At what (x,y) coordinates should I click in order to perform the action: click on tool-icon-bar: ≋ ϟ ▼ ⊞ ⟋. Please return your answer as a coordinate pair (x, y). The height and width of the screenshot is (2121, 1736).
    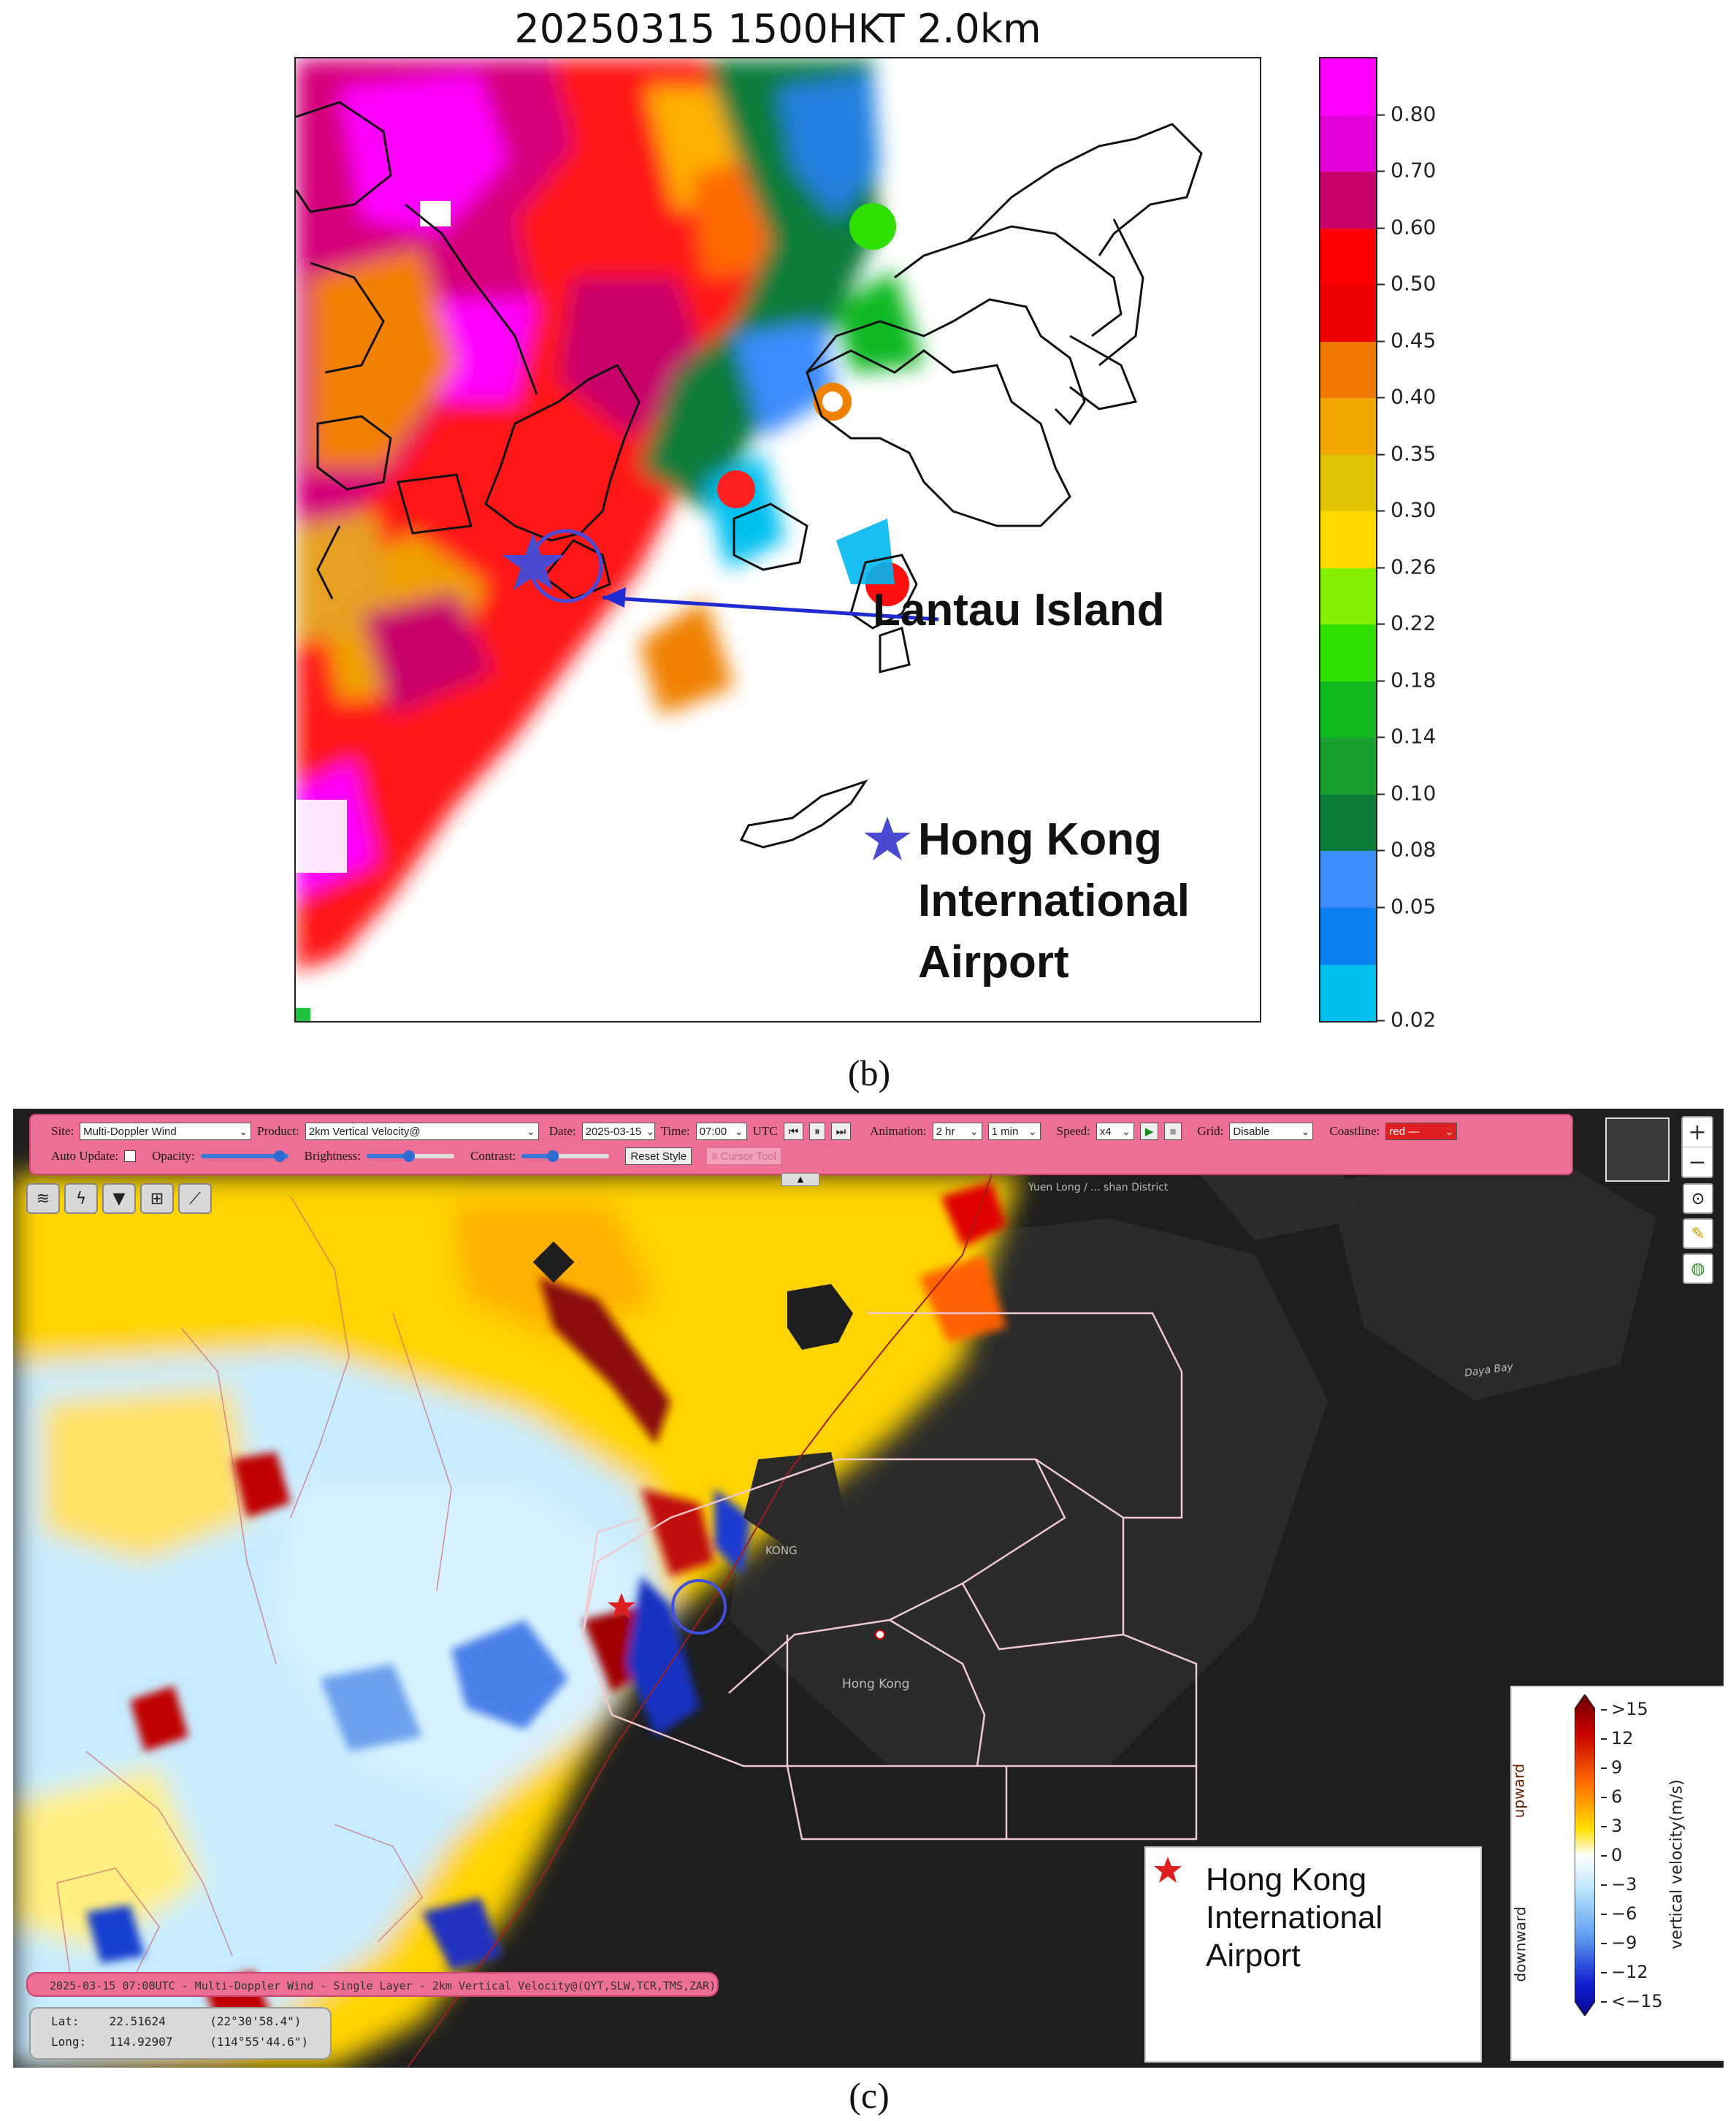
    Looking at the image, I should click on (119, 1199).